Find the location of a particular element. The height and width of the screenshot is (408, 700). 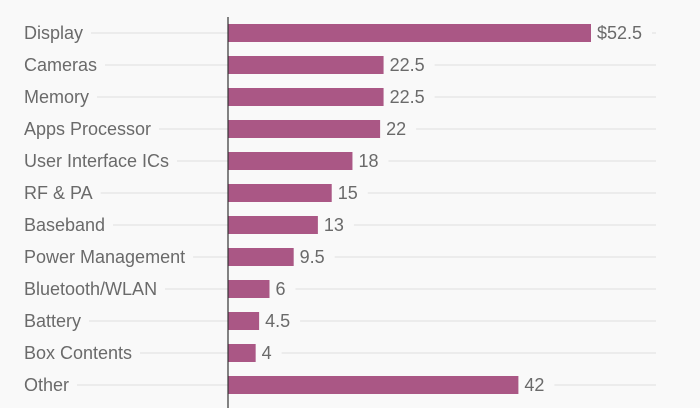

bar-rf-pa is located at coordinates (280, 193).